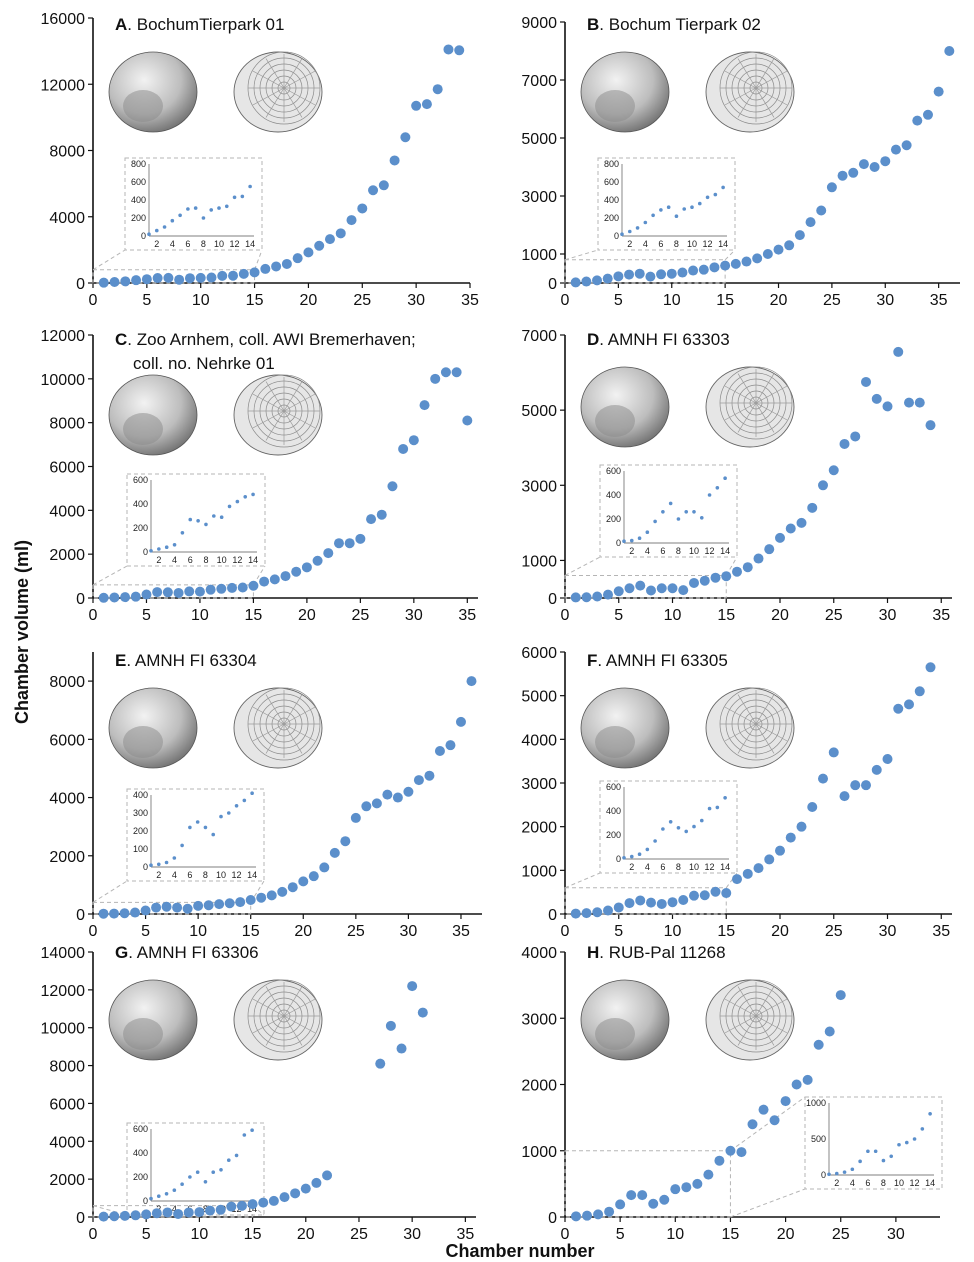 Image resolution: width=974 pixels, height=1262 pixels. What do you see at coordinates (271, 339) in the screenshot?
I see `panel-name: . Zoo Arnhem, coll. AWI Bremerhaven;` at bounding box center [271, 339].